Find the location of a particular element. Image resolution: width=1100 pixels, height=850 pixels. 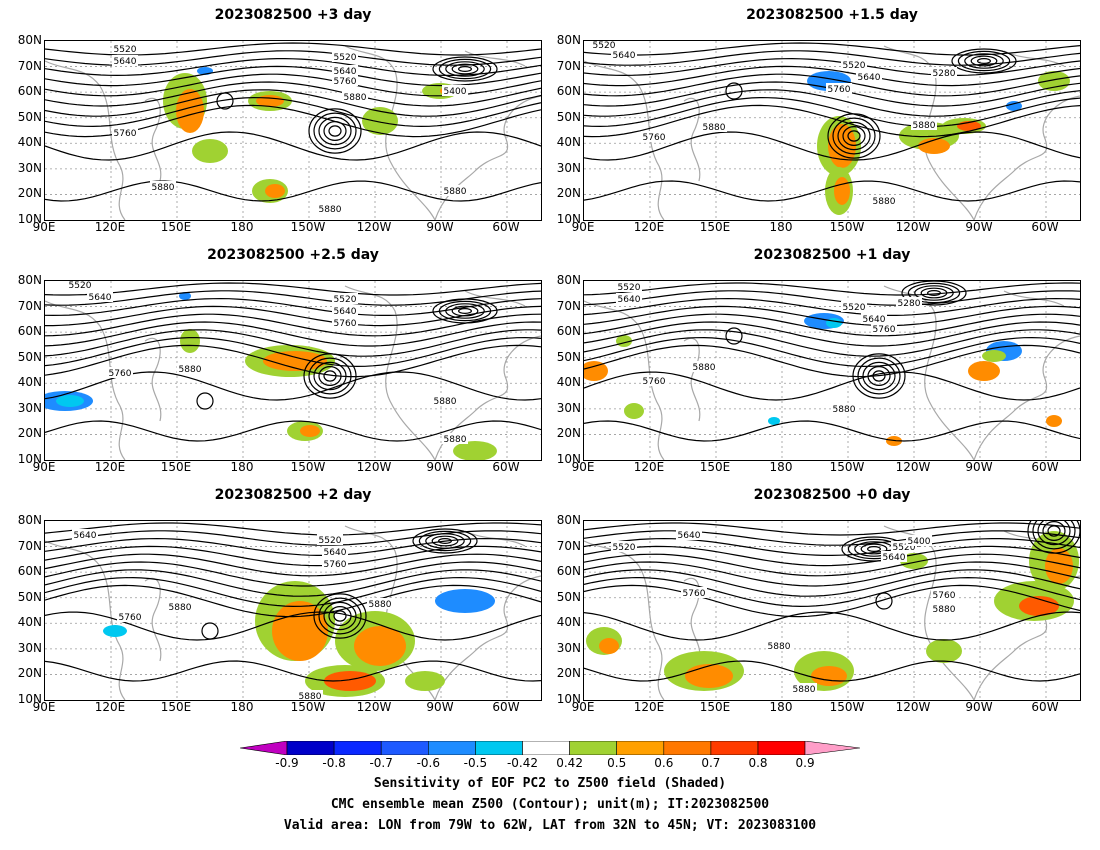

panel-title-5: 2023082500 +2 day is located at coordinates (293, 495).